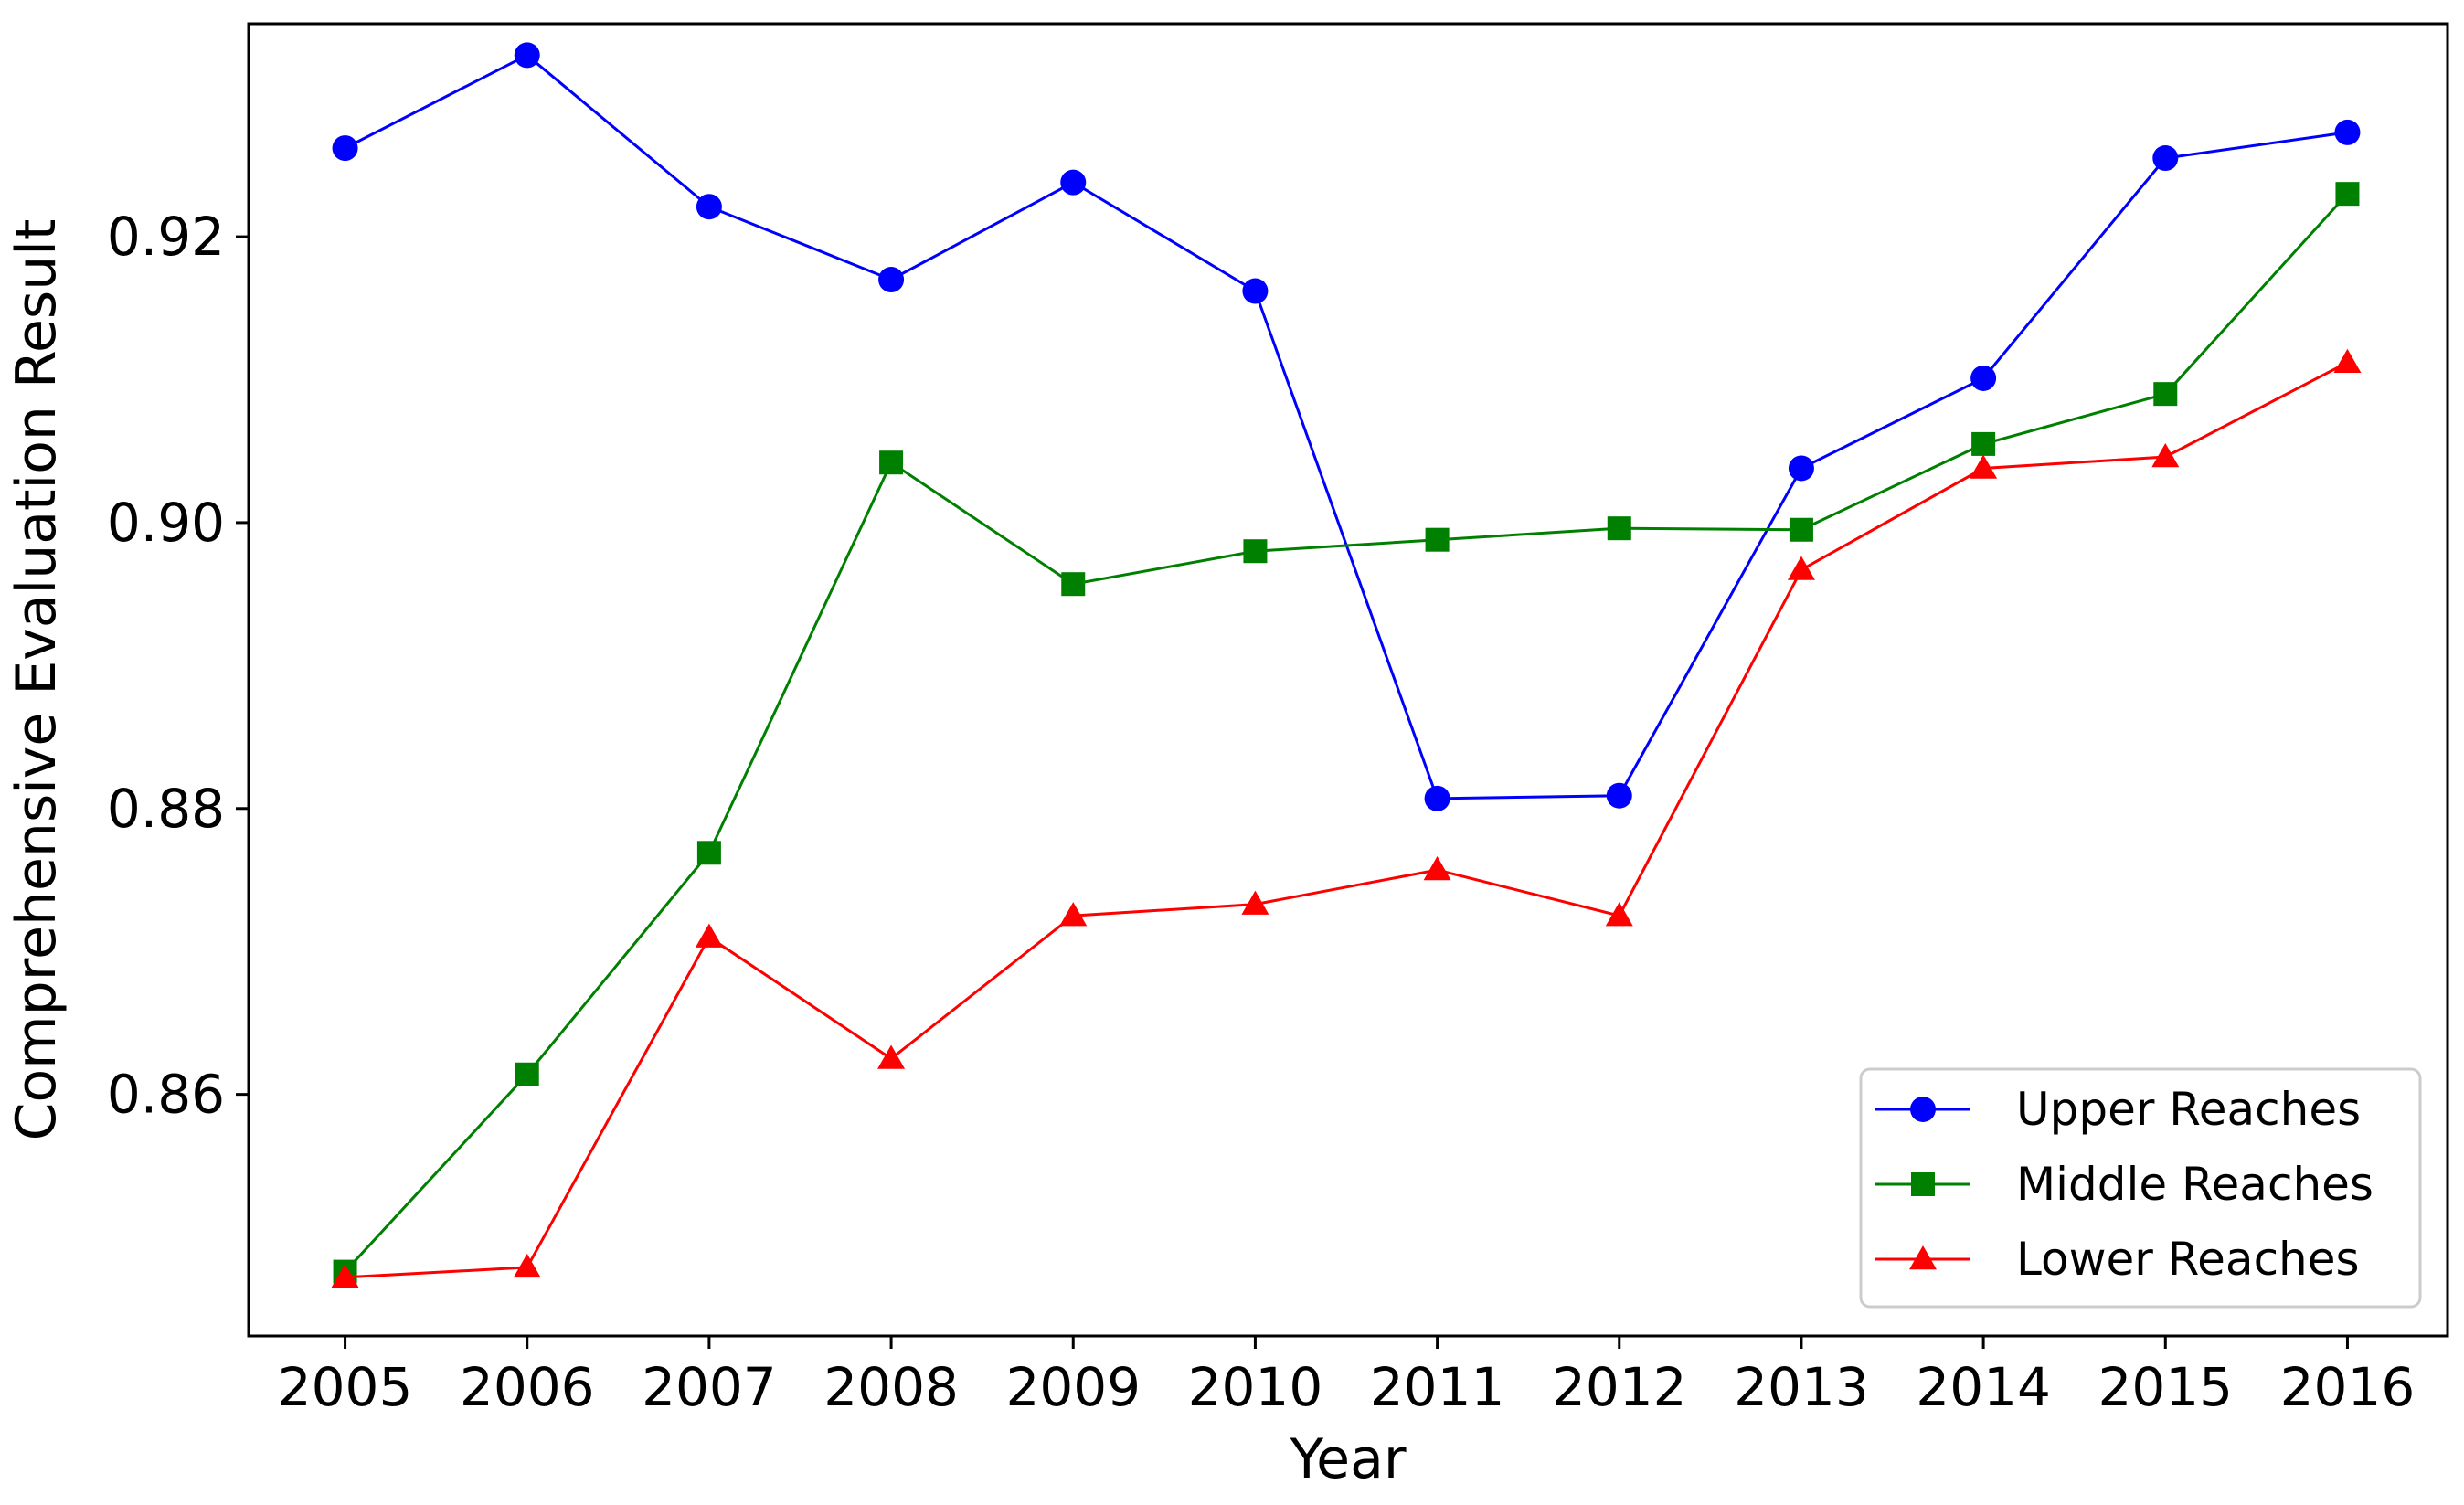  What do you see at coordinates (527, 1387) in the screenshot?
I see `x-tick-label: 2006` at bounding box center [527, 1387].